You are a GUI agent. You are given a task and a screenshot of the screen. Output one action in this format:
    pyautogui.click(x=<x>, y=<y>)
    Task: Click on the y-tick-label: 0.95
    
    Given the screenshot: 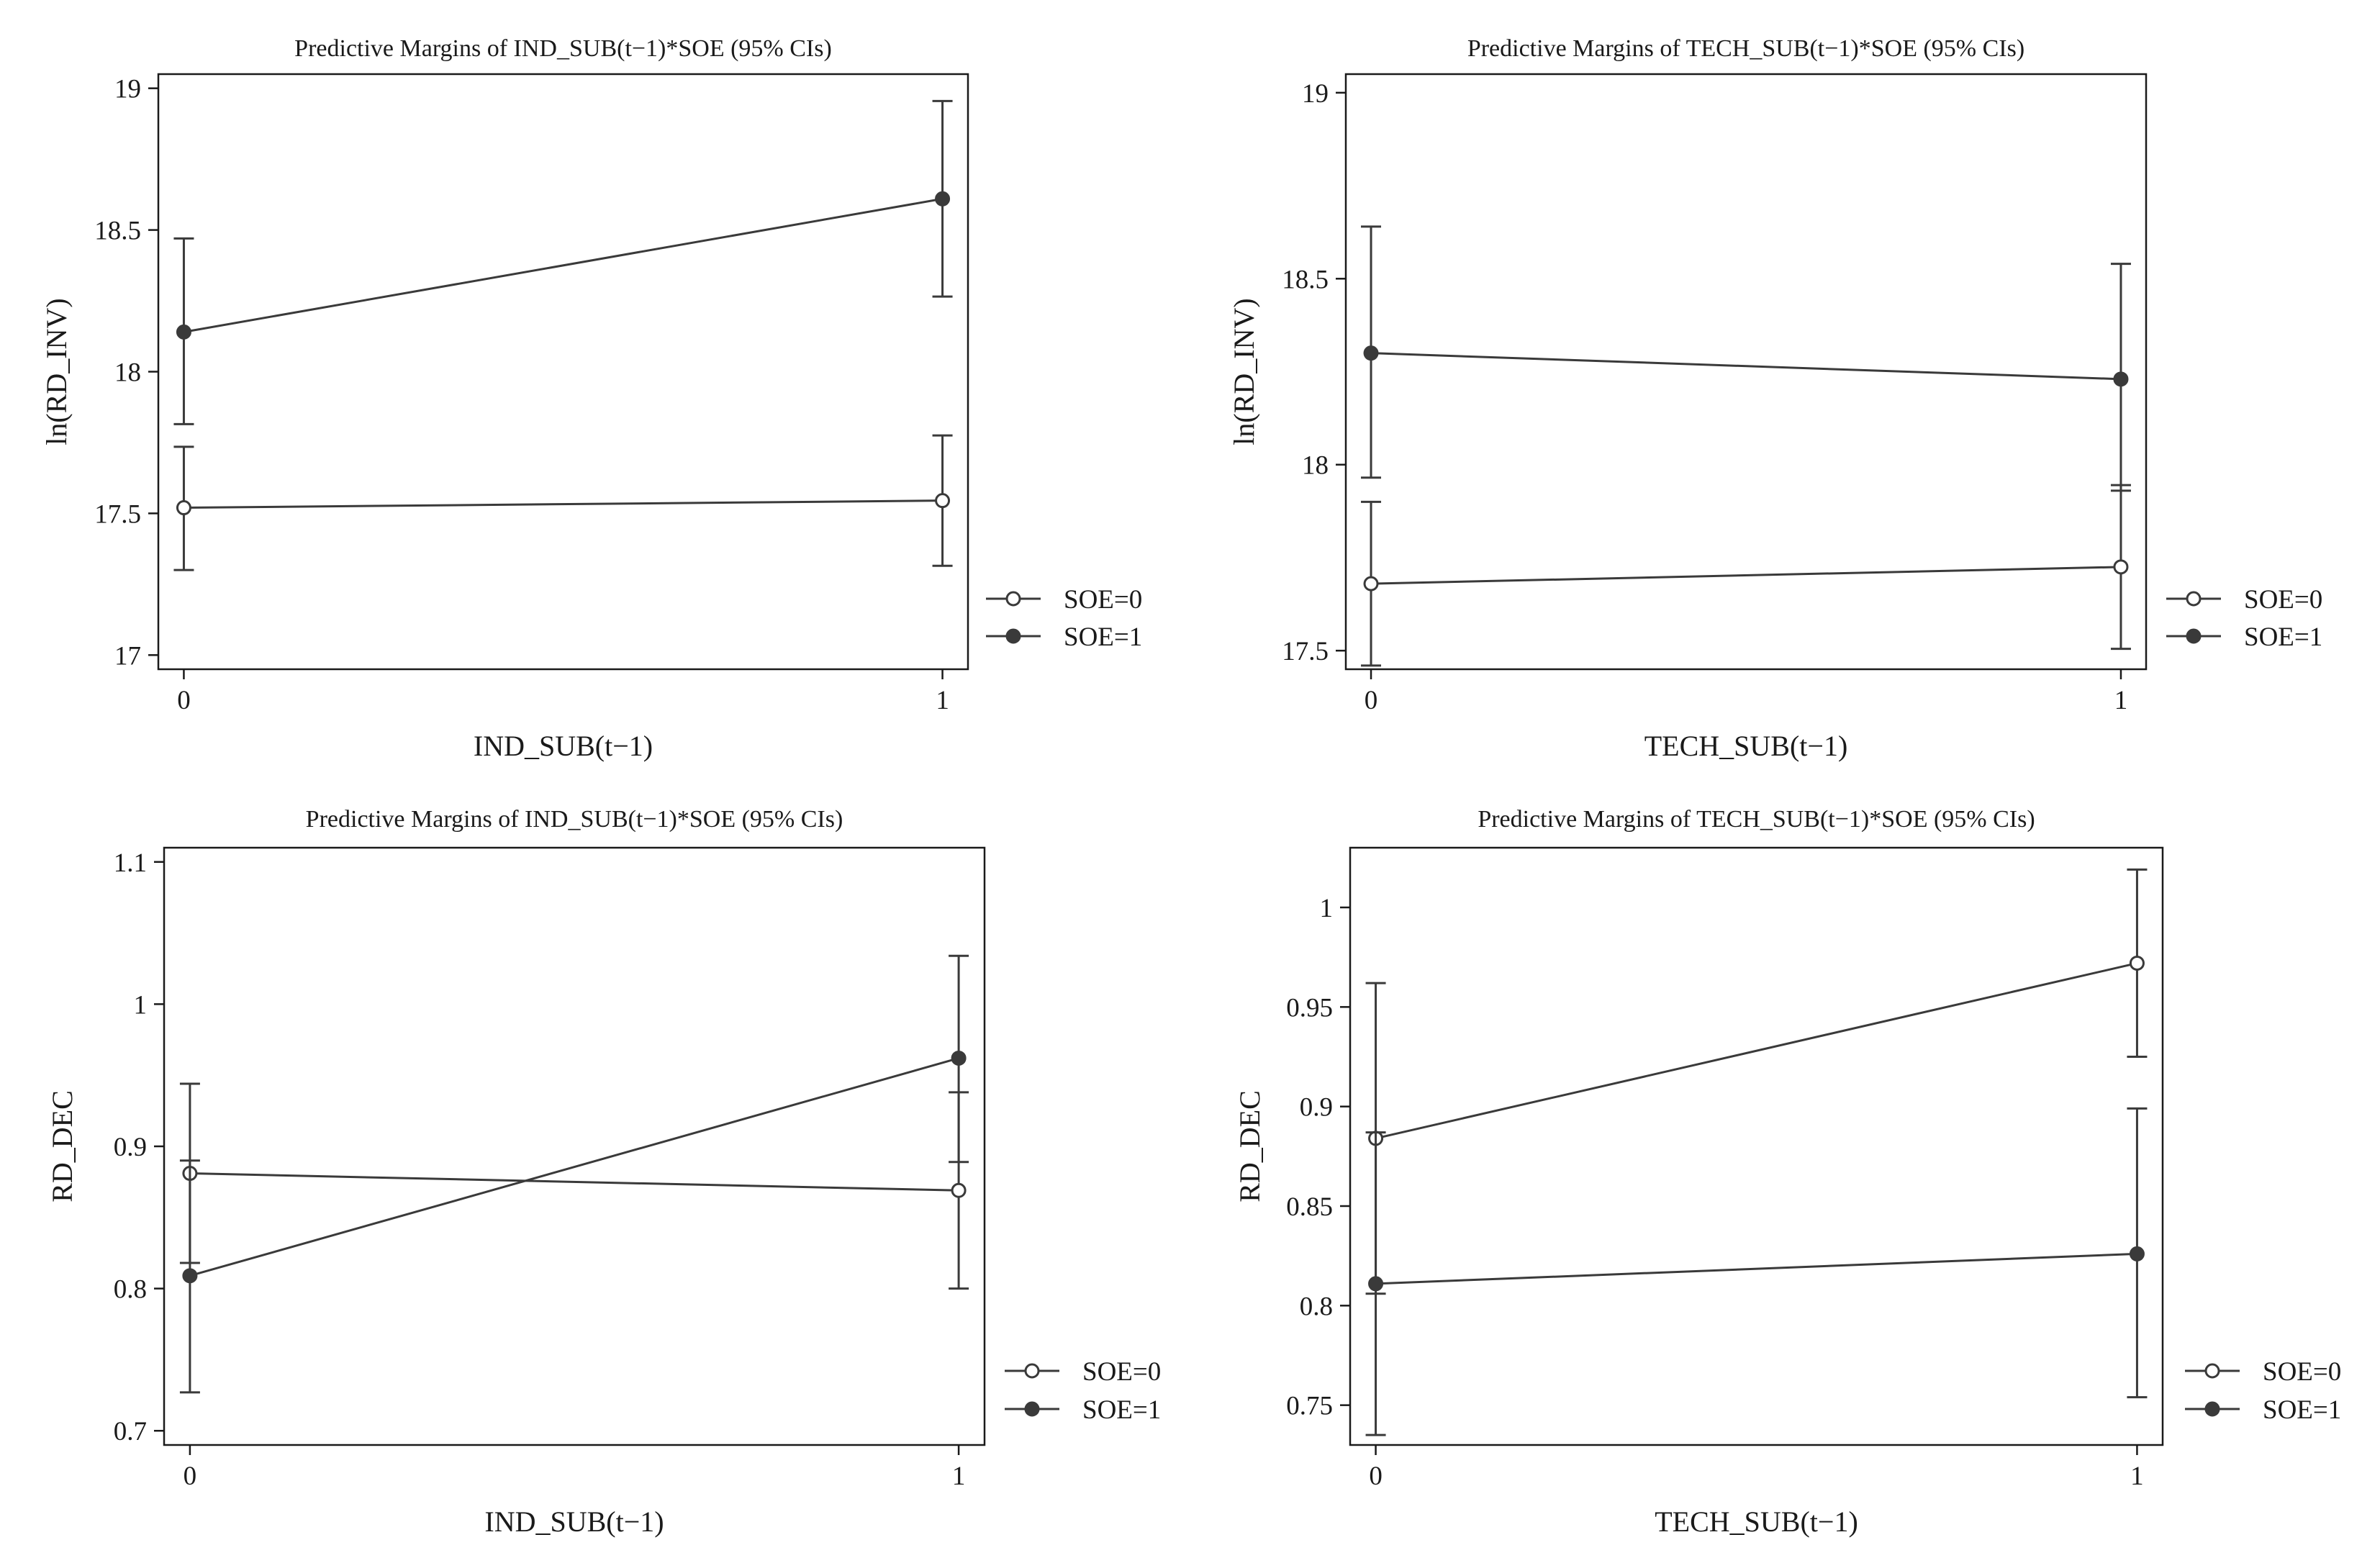 What is the action you would take?
    pyautogui.click(x=1309, y=1008)
    